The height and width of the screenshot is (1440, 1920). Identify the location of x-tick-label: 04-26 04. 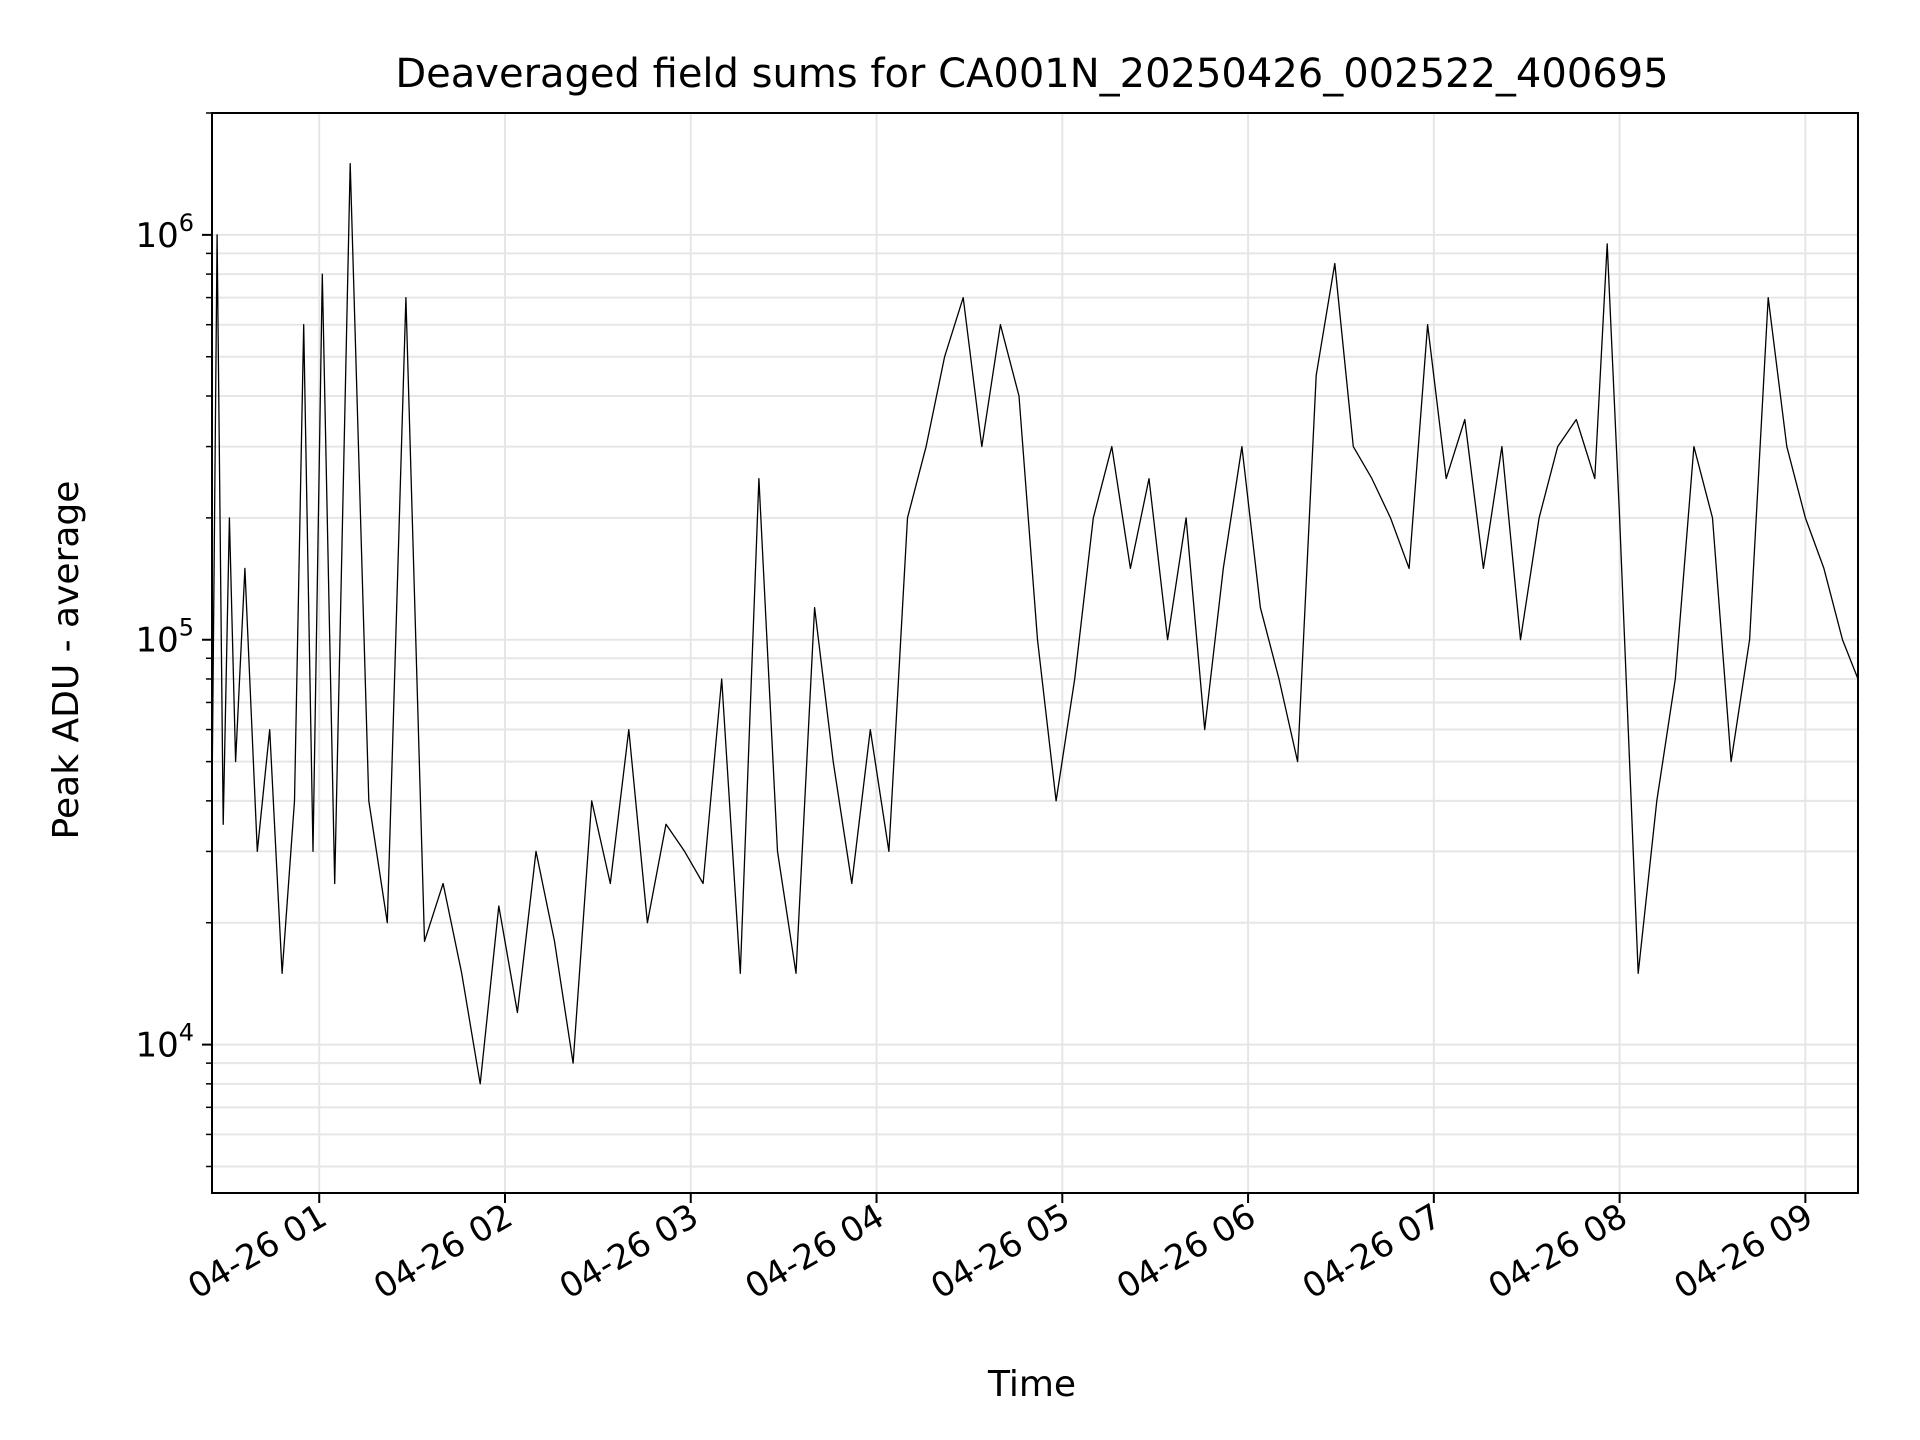
(815, 1251).